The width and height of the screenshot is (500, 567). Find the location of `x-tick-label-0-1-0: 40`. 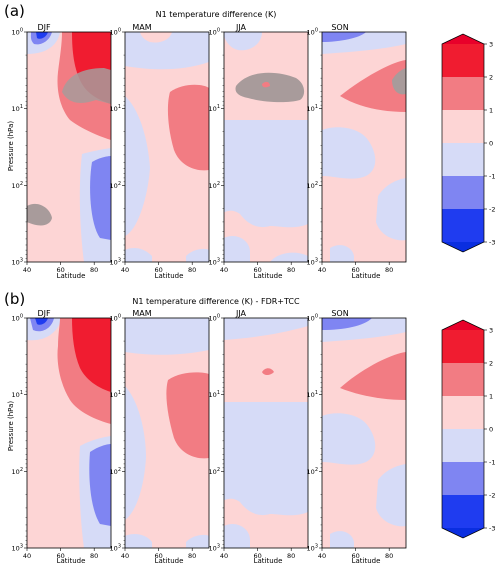

x-tick-label-0-1-0: 40 is located at coordinates (125, 270).